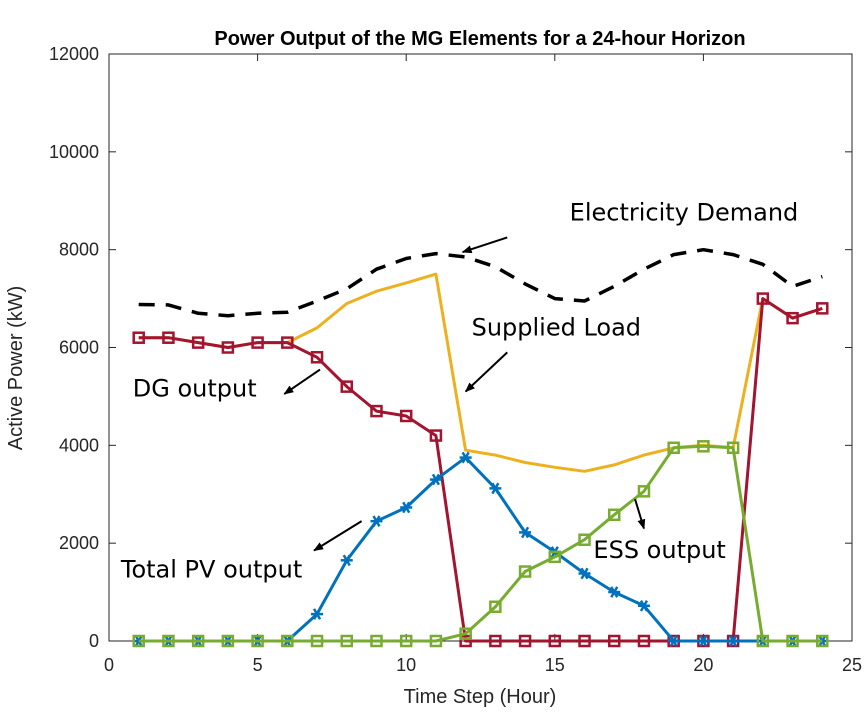 The image size is (867, 720). I want to click on y-tick-label: 2000, so click(79, 543).